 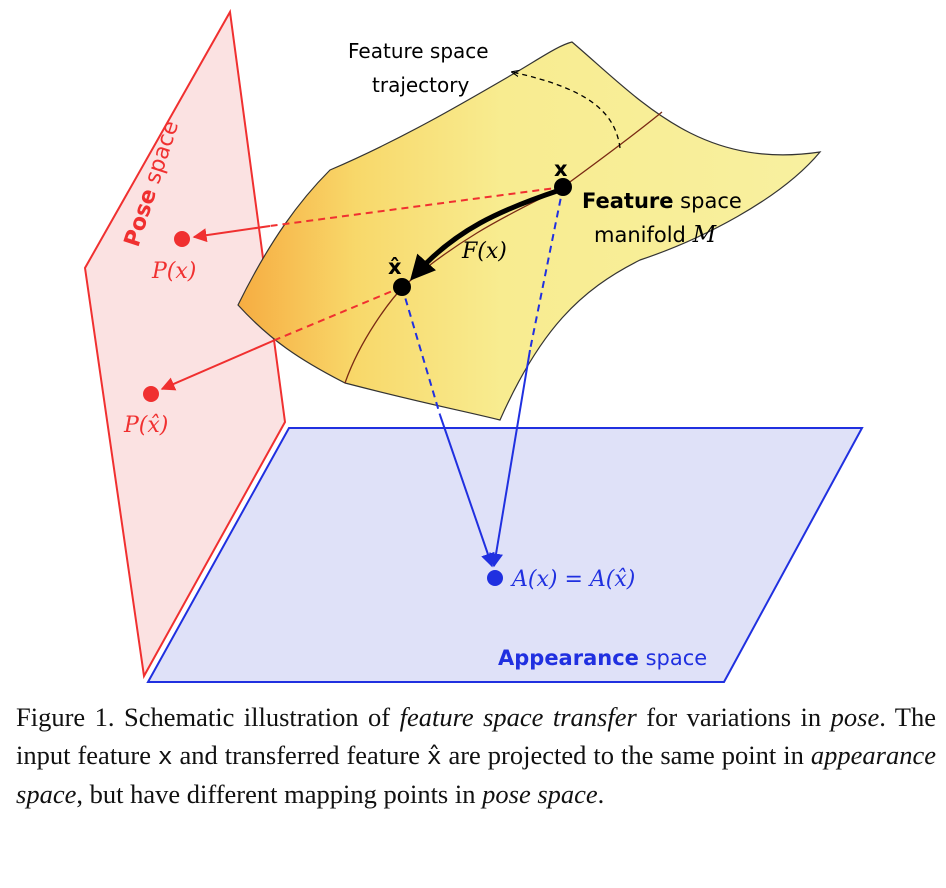 What do you see at coordinates (279, 794) in the screenshot?
I see `caption-mid5: , but have different mapping points in` at bounding box center [279, 794].